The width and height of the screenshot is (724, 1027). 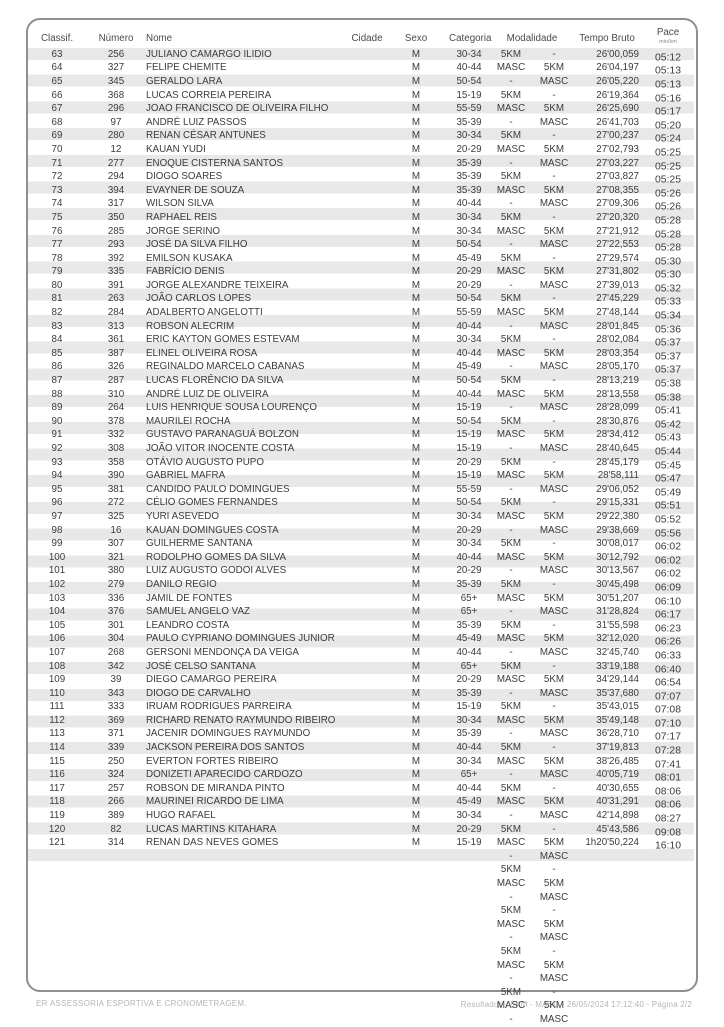 What do you see at coordinates (181, 217) in the screenshot?
I see `cell-nome: RAPHAEL REIS` at bounding box center [181, 217].